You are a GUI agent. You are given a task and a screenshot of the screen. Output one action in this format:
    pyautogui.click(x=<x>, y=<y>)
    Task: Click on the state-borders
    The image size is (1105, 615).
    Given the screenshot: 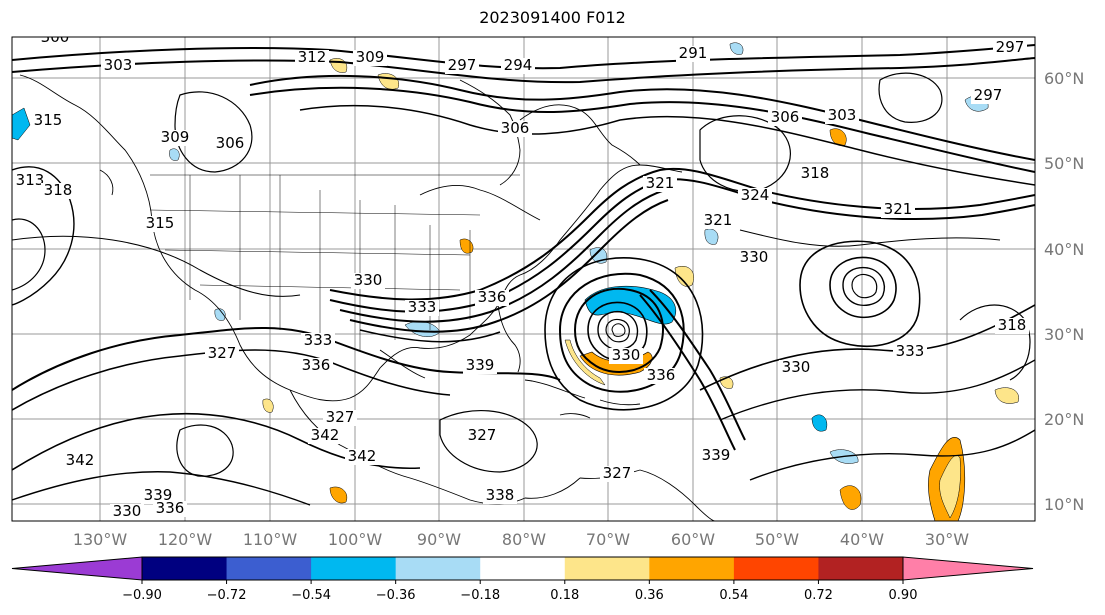 What is the action you would take?
    pyautogui.click(x=334, y=262)
    